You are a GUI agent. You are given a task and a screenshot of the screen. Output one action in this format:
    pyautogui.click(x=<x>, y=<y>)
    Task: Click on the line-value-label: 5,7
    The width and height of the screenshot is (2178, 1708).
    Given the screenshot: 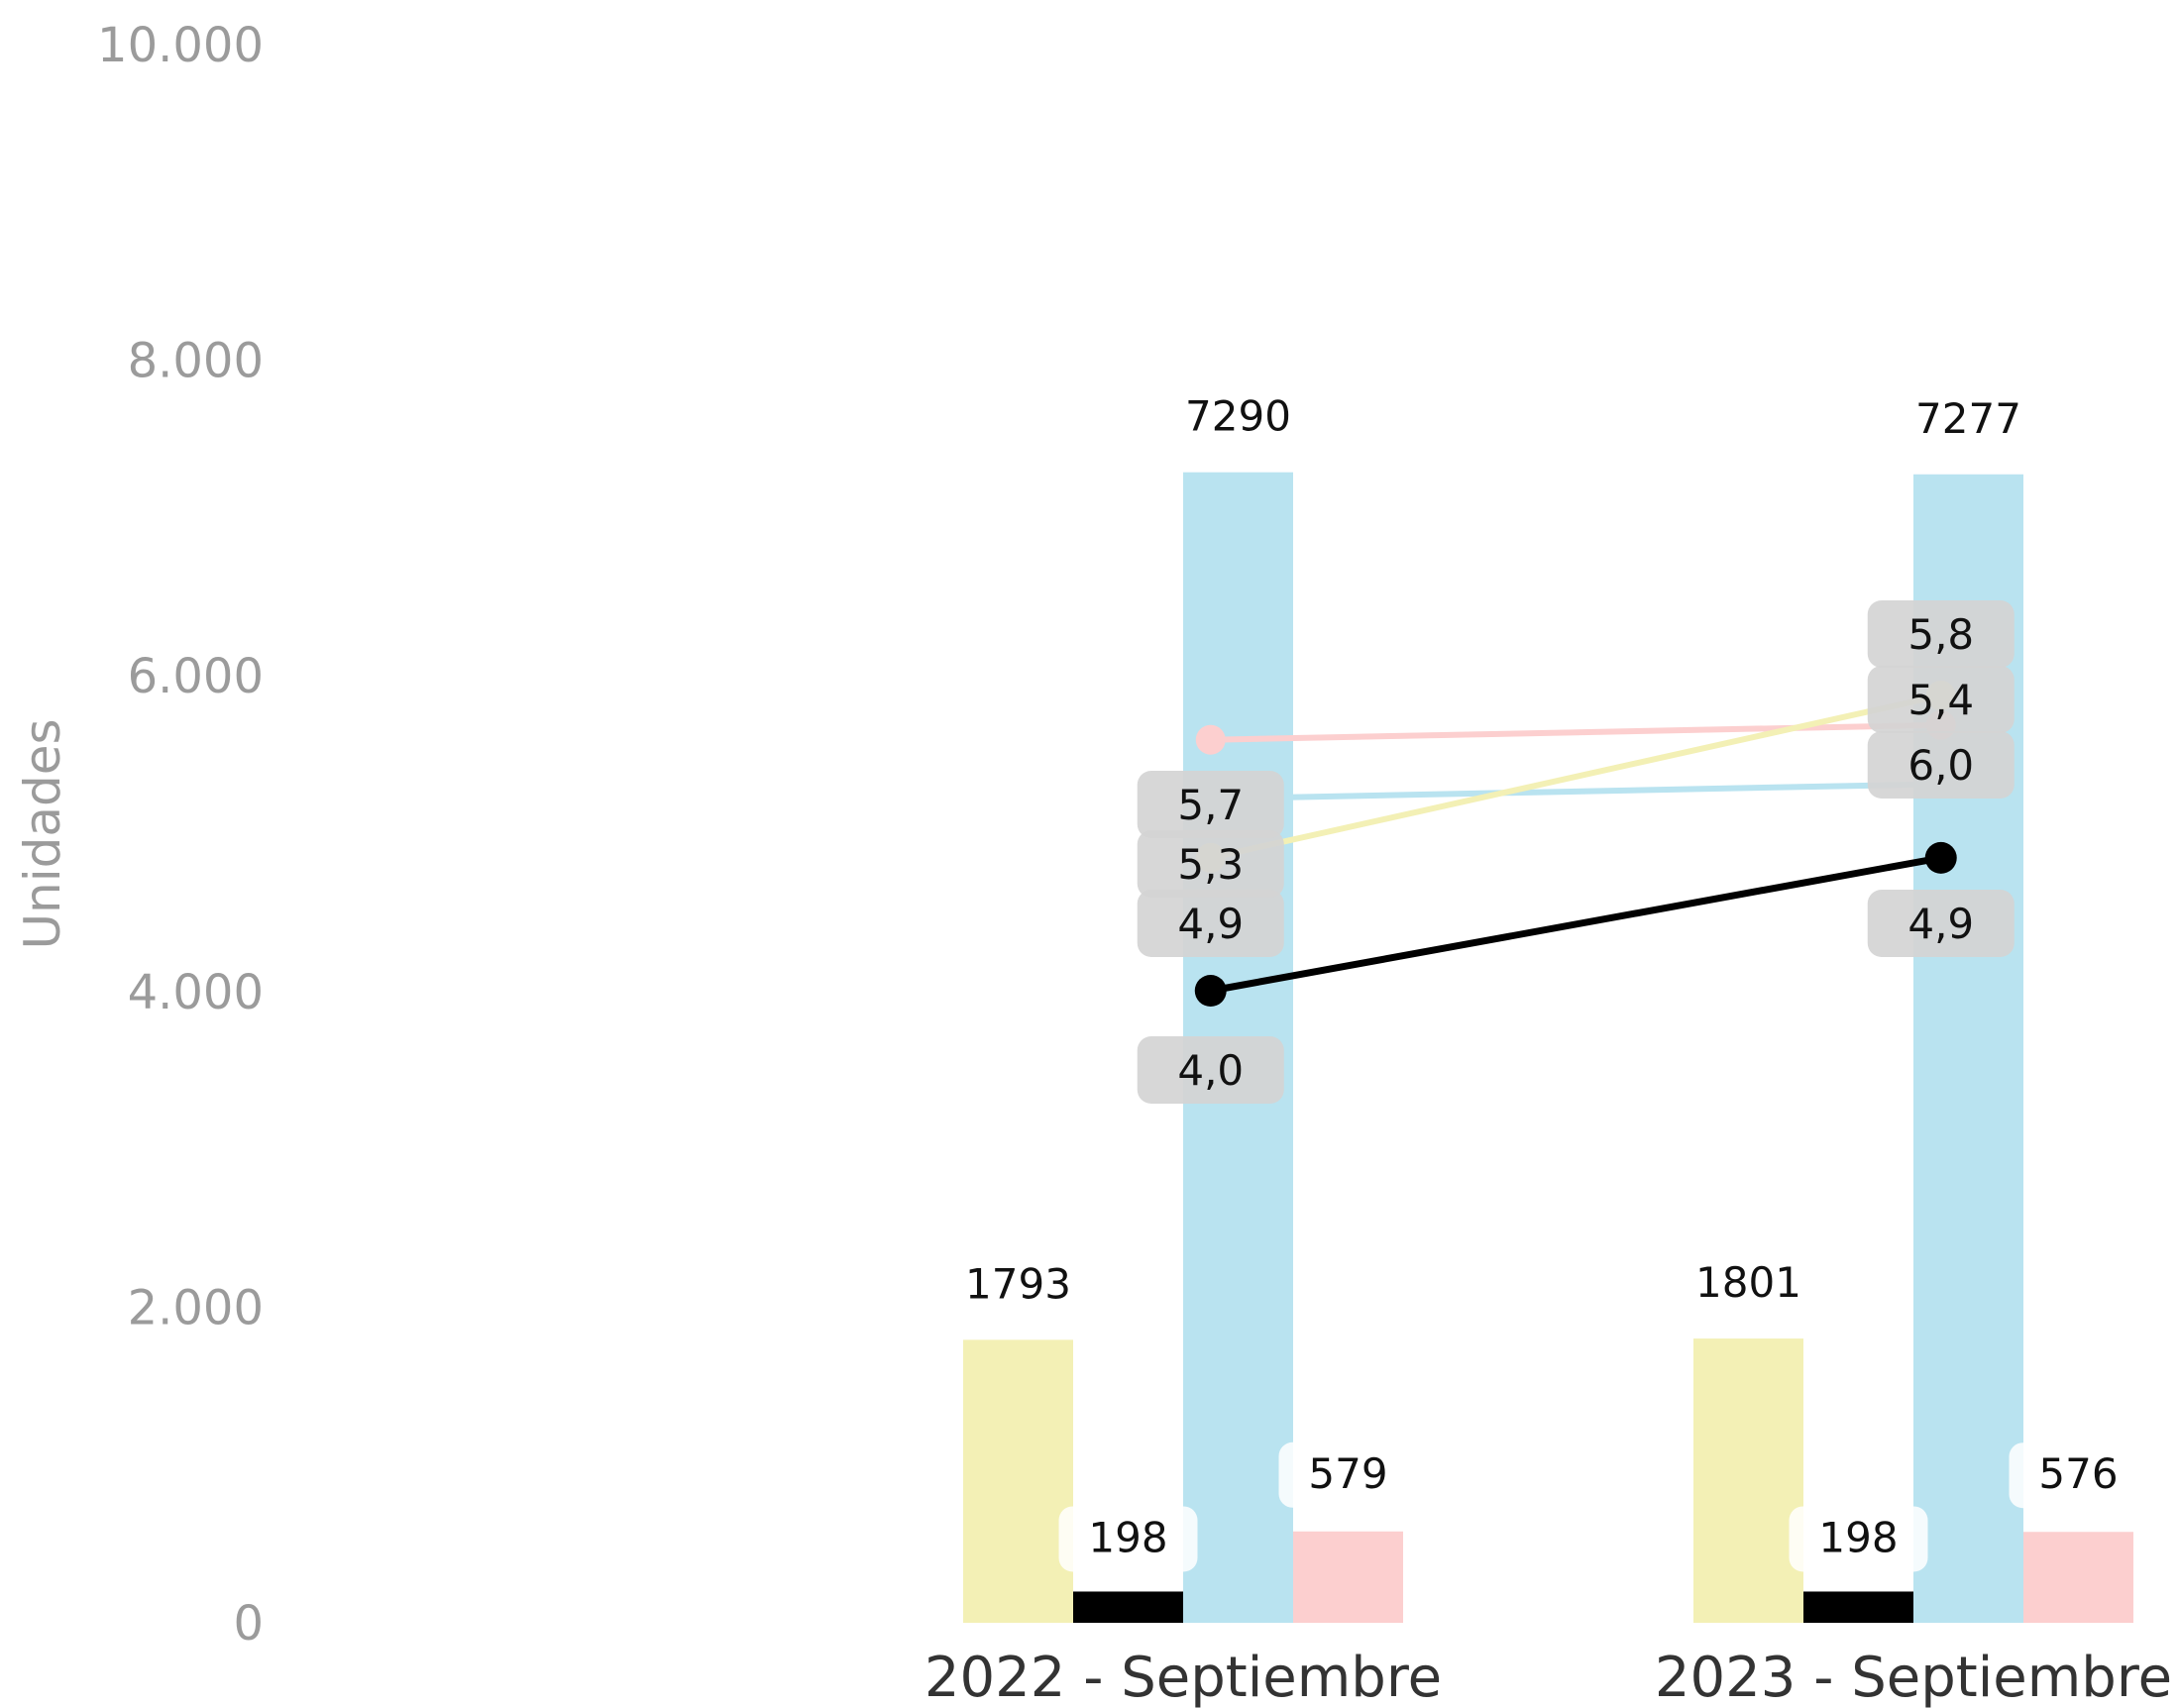 What is the action you would take?
    pyautogui.click(x=1210, y=805)
    